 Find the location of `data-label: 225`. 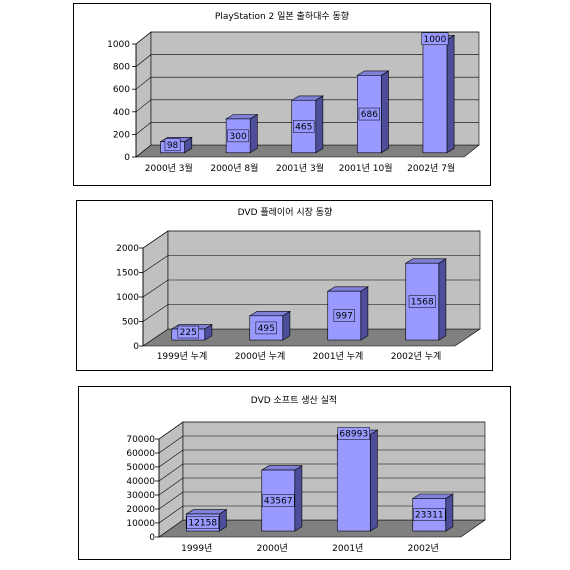

data-label: 225 is located at coordinates (188, 333).